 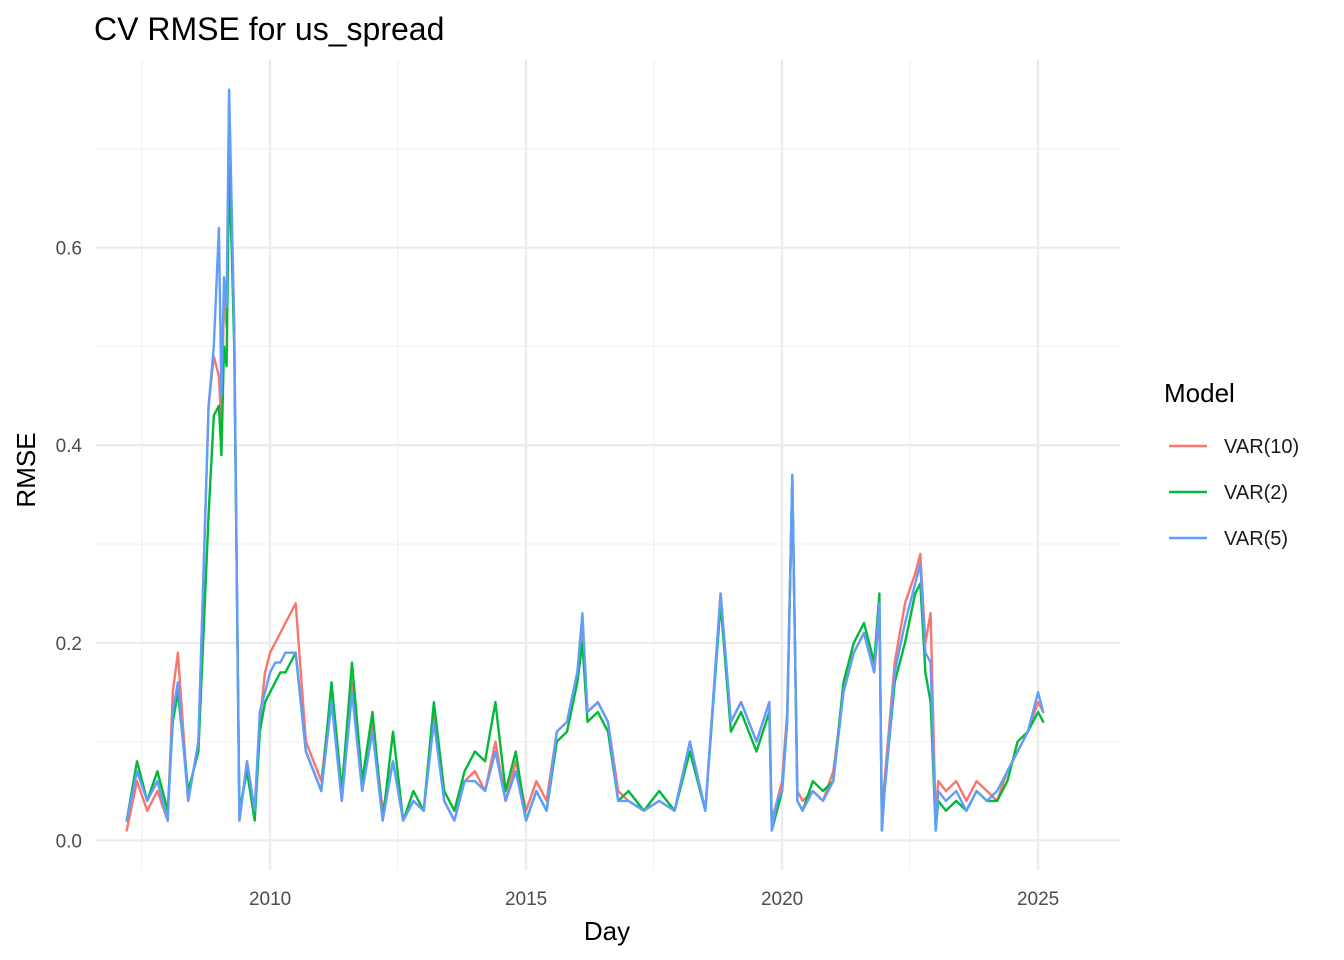 I want to click on chart-title: CV RMSE for us_spread, so click(x=269, y=29).